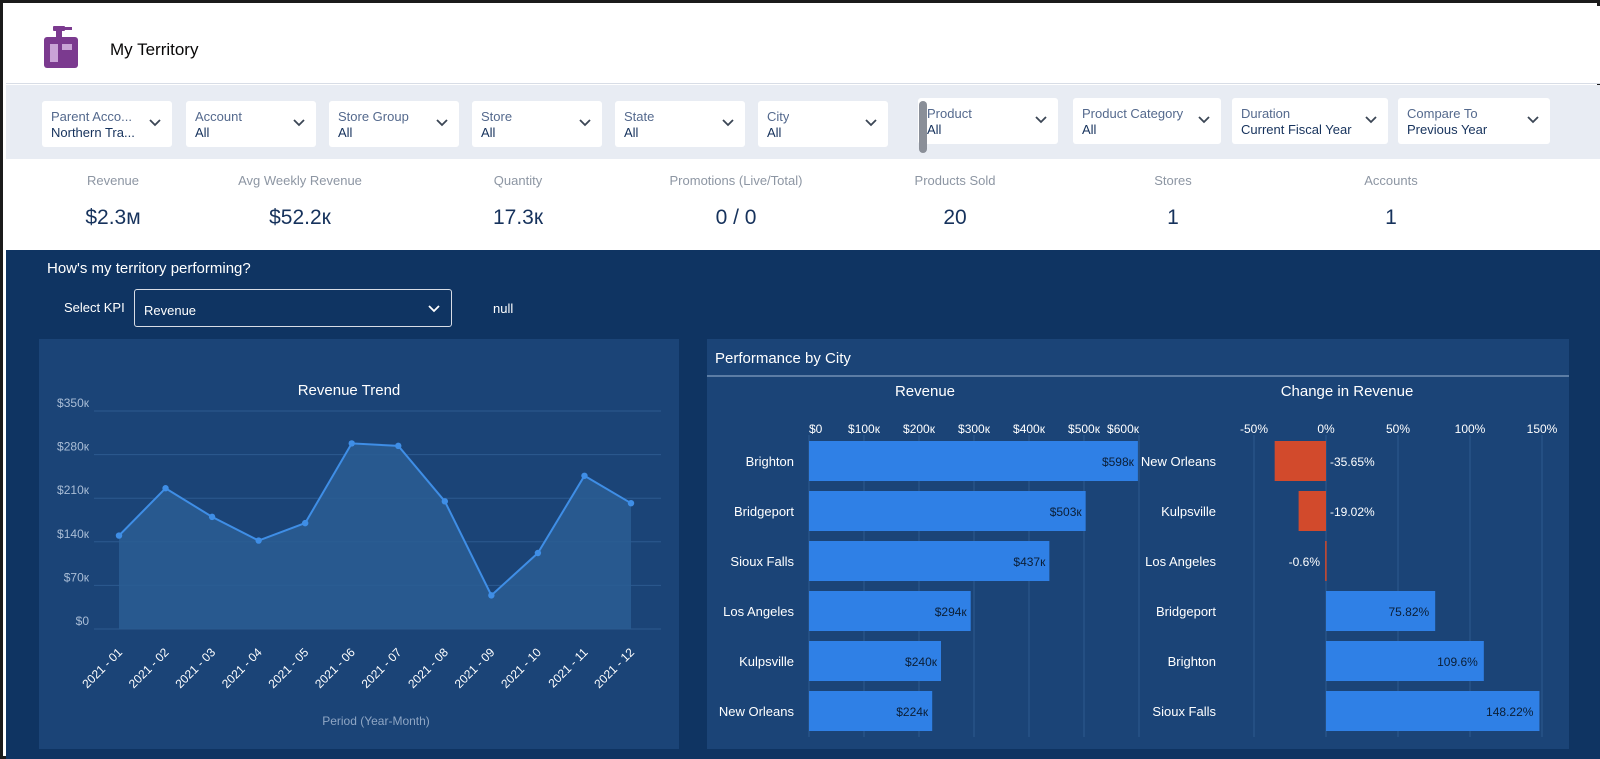 The width and height of the screenshot is (1600, 759). I want to click on x-tick-label: 2021 - 08, so click(428, 668).